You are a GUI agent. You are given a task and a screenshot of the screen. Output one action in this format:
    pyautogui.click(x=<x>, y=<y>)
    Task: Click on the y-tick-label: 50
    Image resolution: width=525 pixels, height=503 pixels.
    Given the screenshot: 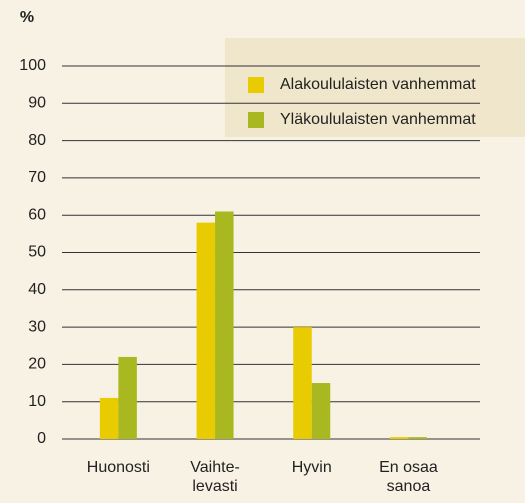 What is the action you would take?
    pyautogui.click(x=37, y=252)
    